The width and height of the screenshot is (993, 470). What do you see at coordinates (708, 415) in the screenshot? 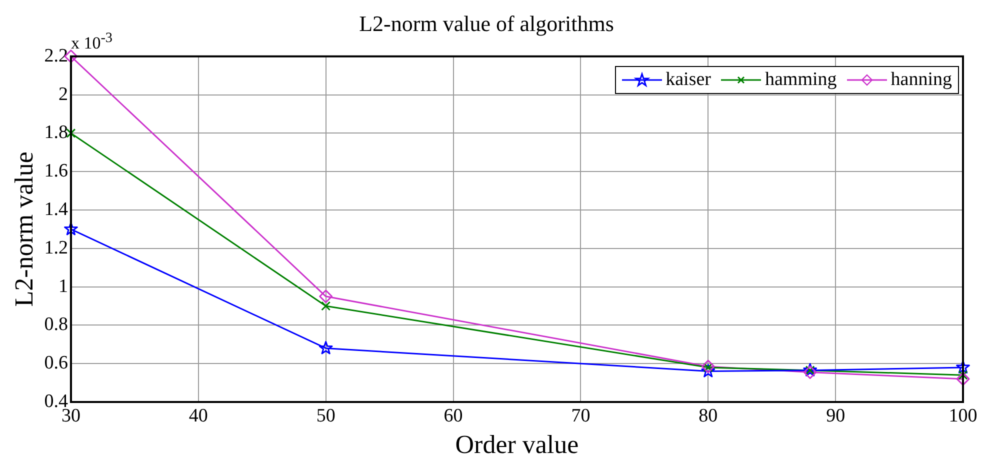
I see `x-tick-label: 80` at bounding box center [708, 415].